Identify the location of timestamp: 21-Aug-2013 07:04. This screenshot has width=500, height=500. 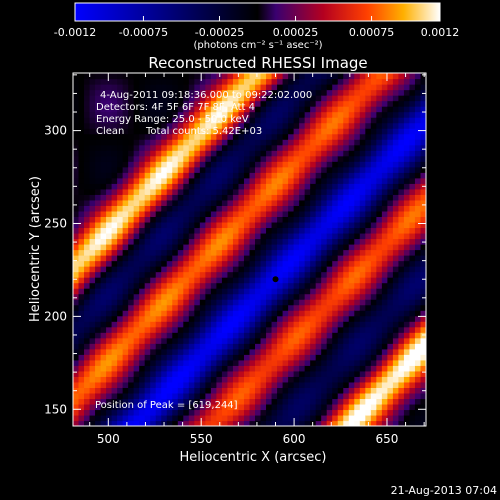
(444, 490).